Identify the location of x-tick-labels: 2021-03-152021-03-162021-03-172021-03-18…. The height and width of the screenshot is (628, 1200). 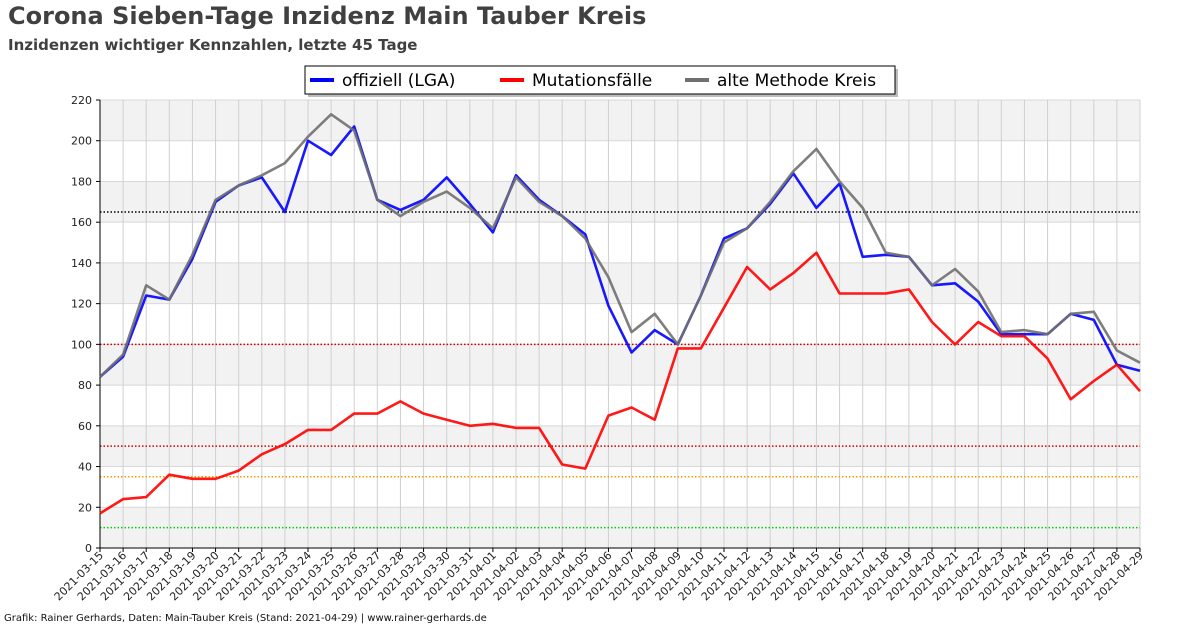
(599, 575).